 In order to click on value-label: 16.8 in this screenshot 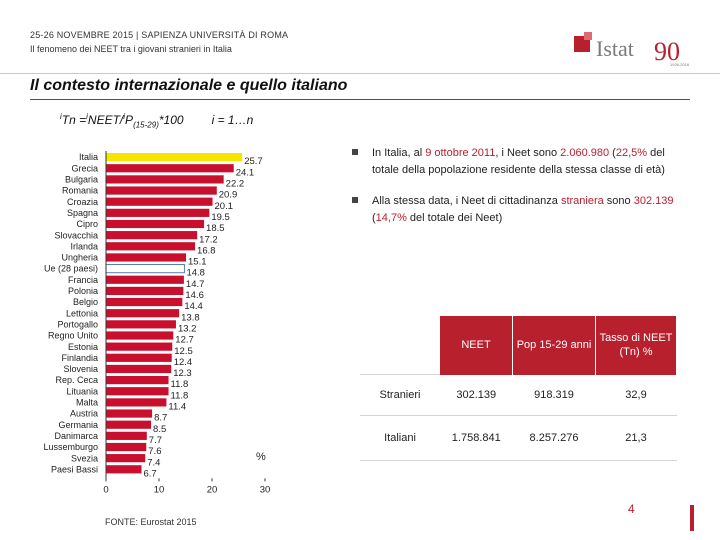, I will do `click(206, 250)`.